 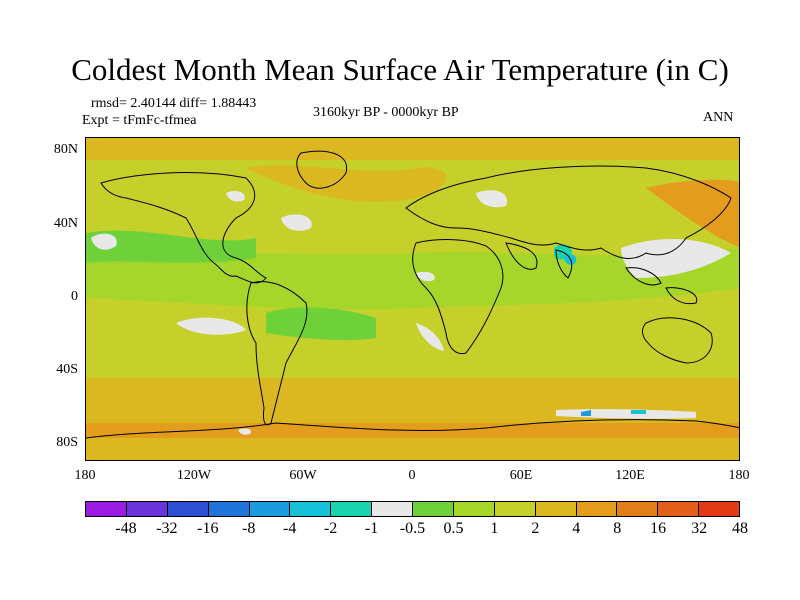 What do you see at coordinates (412, 528) in the screenshot?
I see `colorbar-label: -0.5` at bounding box center [412, 528].